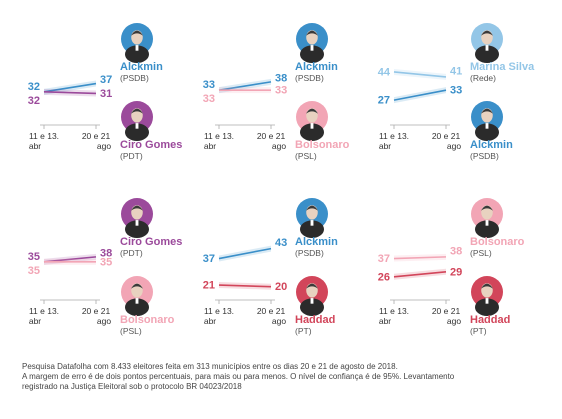 This screenshot has width=562, height=419. I want to click on value-label-end: 31, so click(106, 94).